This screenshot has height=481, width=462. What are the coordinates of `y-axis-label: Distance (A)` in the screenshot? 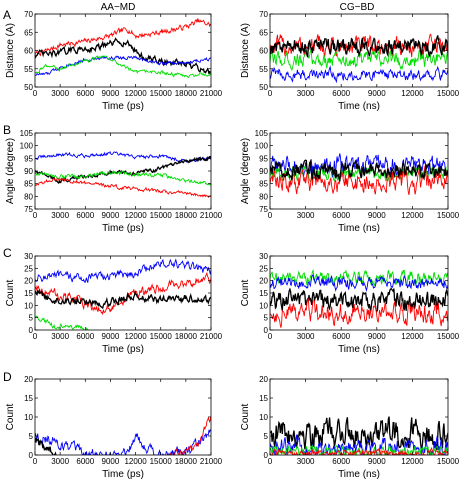 It's located at (245, 50).